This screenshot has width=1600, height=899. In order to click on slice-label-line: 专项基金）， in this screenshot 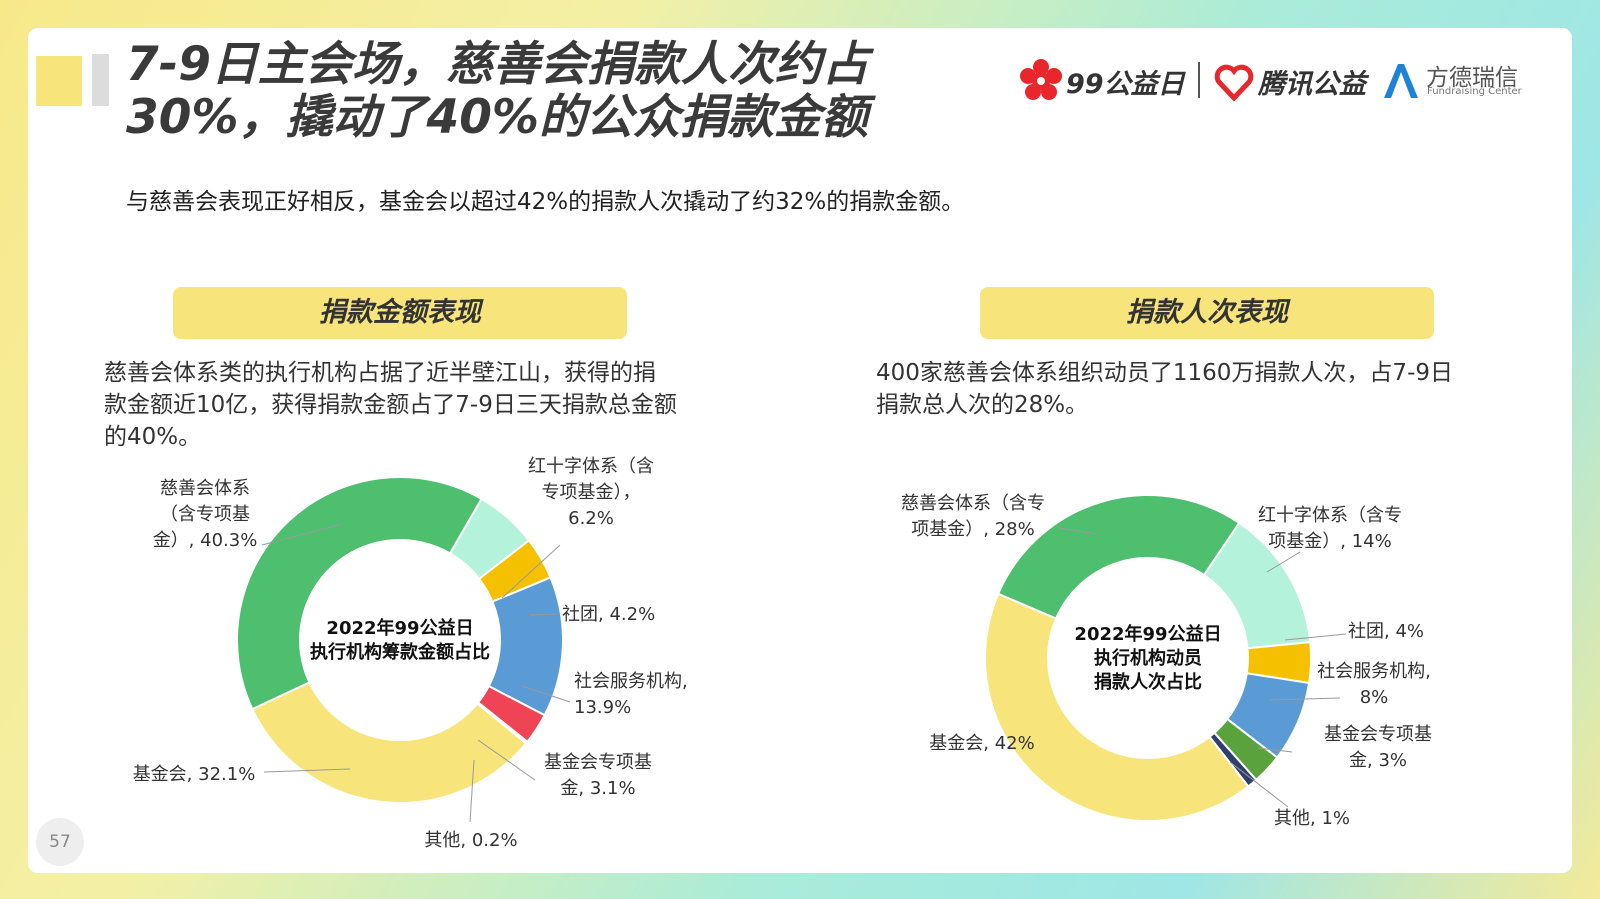, I will do `click(591, 492)`.